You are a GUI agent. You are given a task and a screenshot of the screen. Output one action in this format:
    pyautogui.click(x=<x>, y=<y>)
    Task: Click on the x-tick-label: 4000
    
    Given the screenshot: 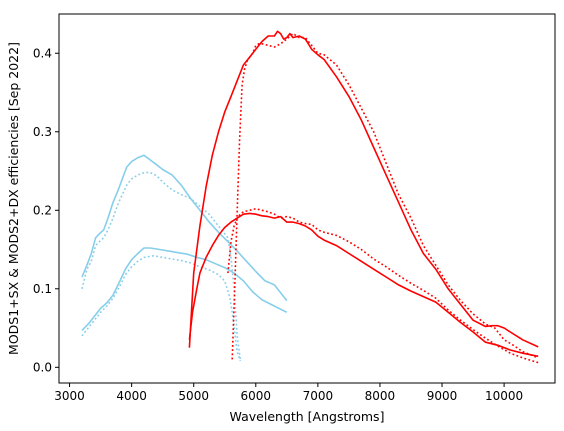 What is the action you would take?
    pyautogui.click(x=131, y=396)
    